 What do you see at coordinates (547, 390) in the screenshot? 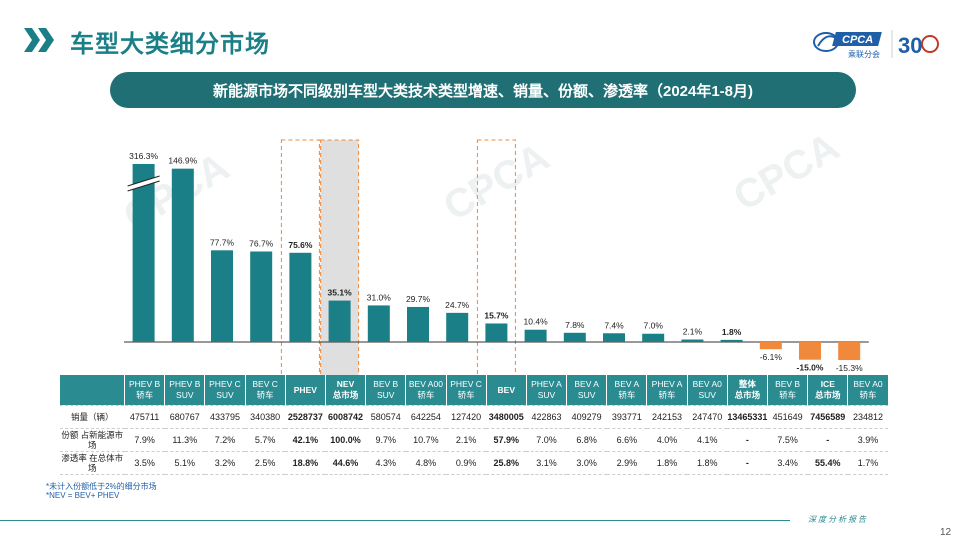
I see `table-header-cell: PHEV A SUV` at bounding box center [547, 390].